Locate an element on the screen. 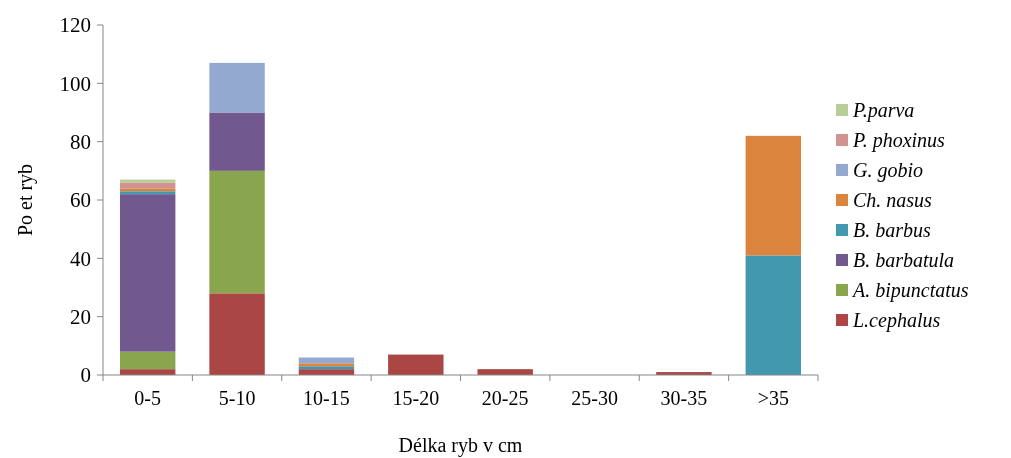 Image resolution: width=1011 pixels, height=458 pixels. y-tick-label: 80 is located at coordinates (80, 142).